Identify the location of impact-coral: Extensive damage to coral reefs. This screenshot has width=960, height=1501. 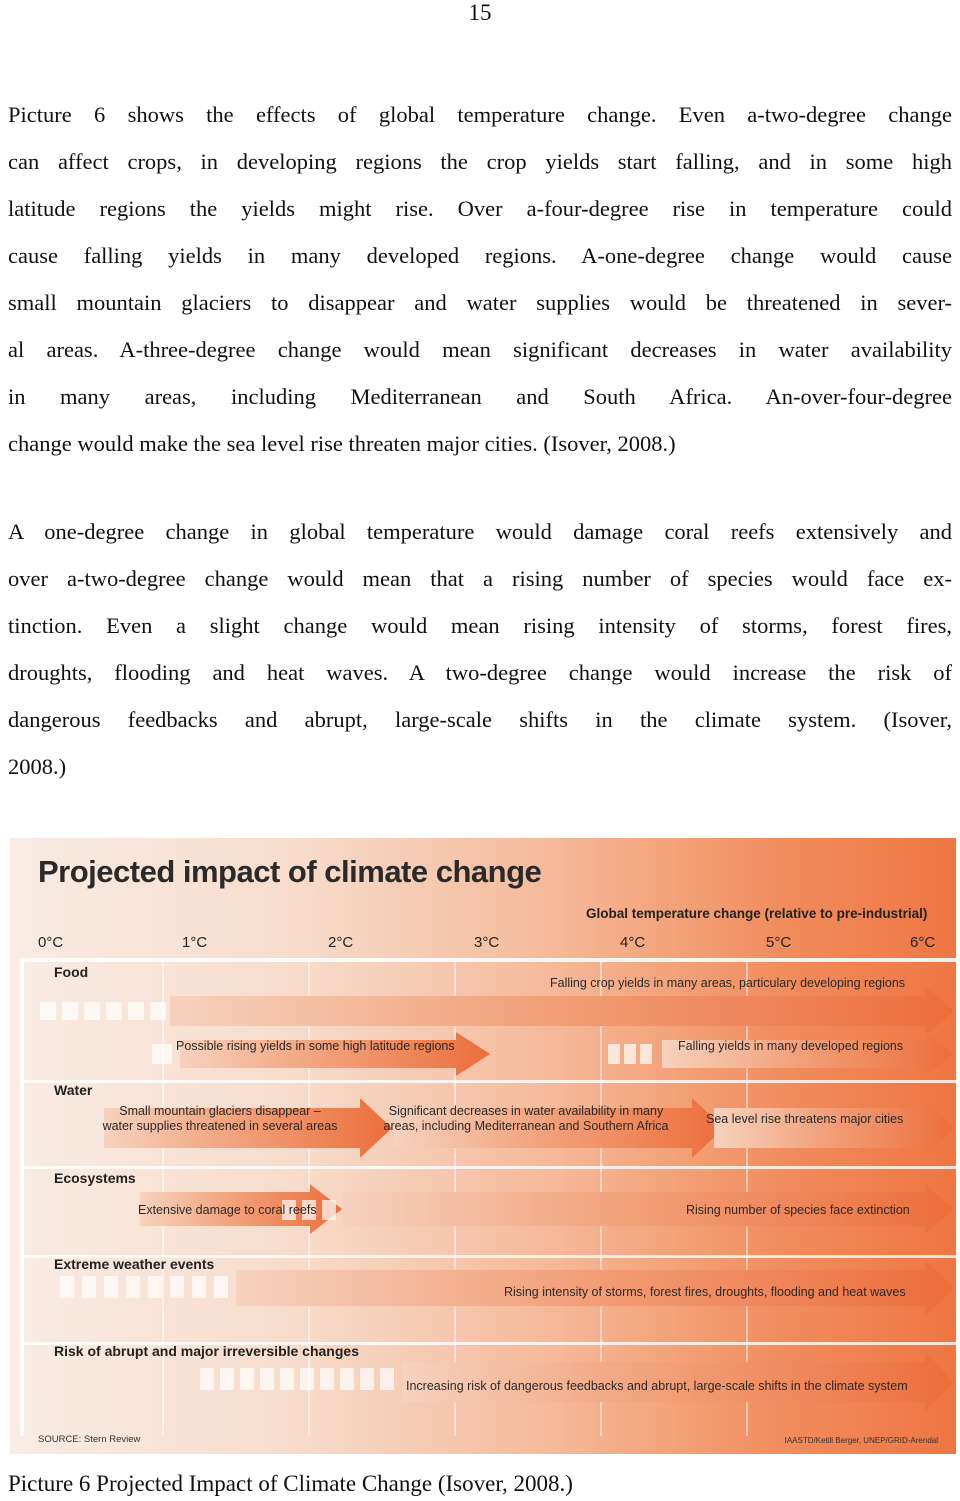
(227, 1210).